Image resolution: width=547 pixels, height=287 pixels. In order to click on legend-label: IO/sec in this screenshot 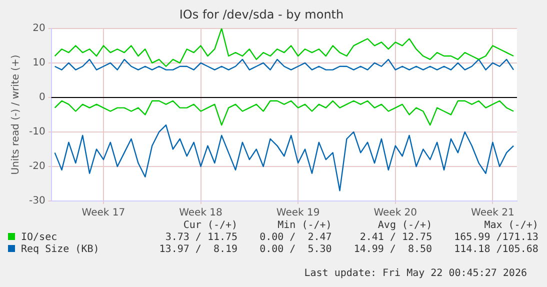, I will do `click(39, 238)`.